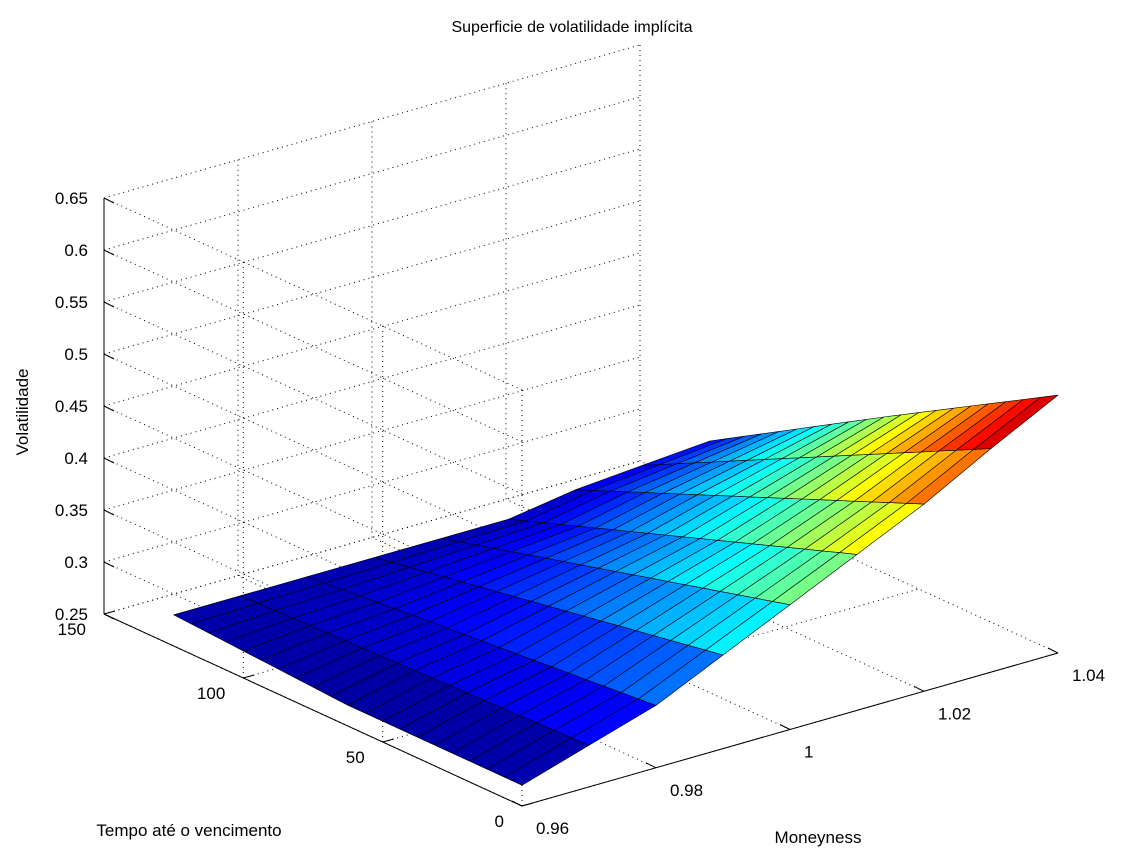 The width and height of the screenshot is (1125, 852). What do you see at coordinates (76, 562) in the screenshot?
I see `z-tick-label: 0.3` at bounding box center [76, 562].